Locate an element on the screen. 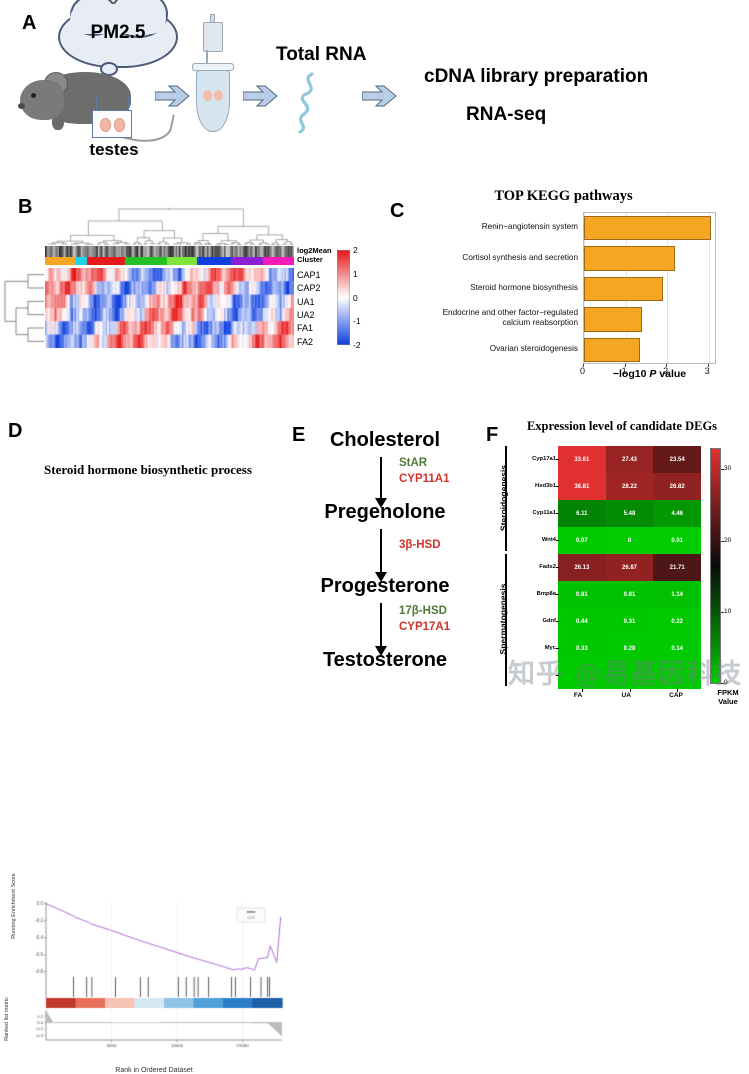  deg-group-bracket-spermatogenesis is located at coordinates (506, 620).